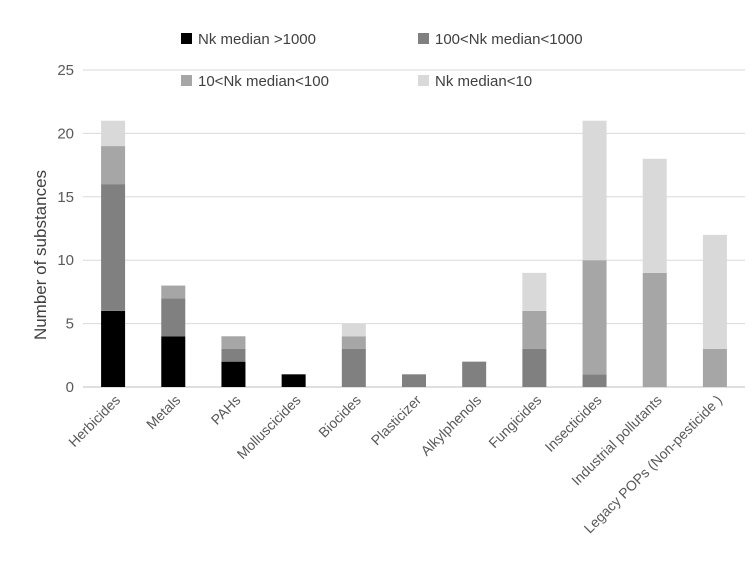 The image size is (753, 571). Describe the element at coordinates (514, 421) in the screenshot. I see `x-tick-label: Fungicides` at that location.